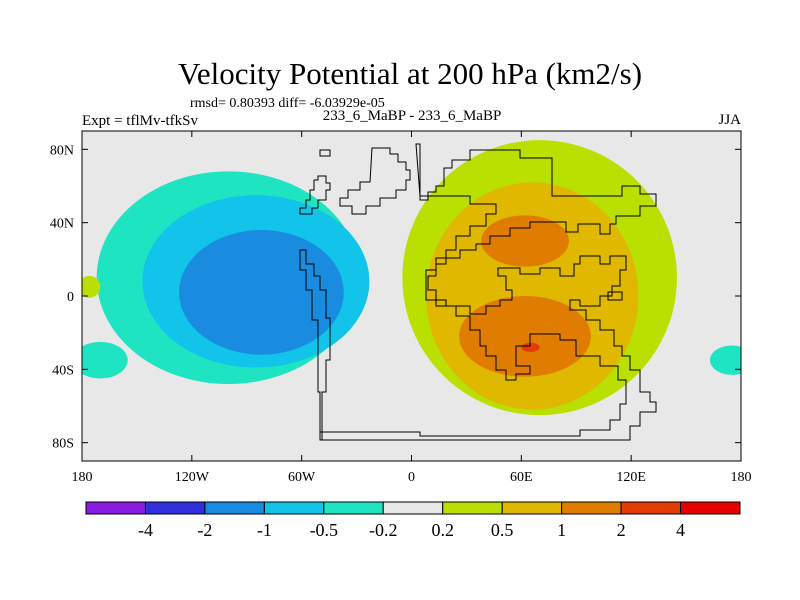 Image resolution: width=800 pixels, height=600 pixels. I want to click on y-tick-label: 40S, so click(63, 370).